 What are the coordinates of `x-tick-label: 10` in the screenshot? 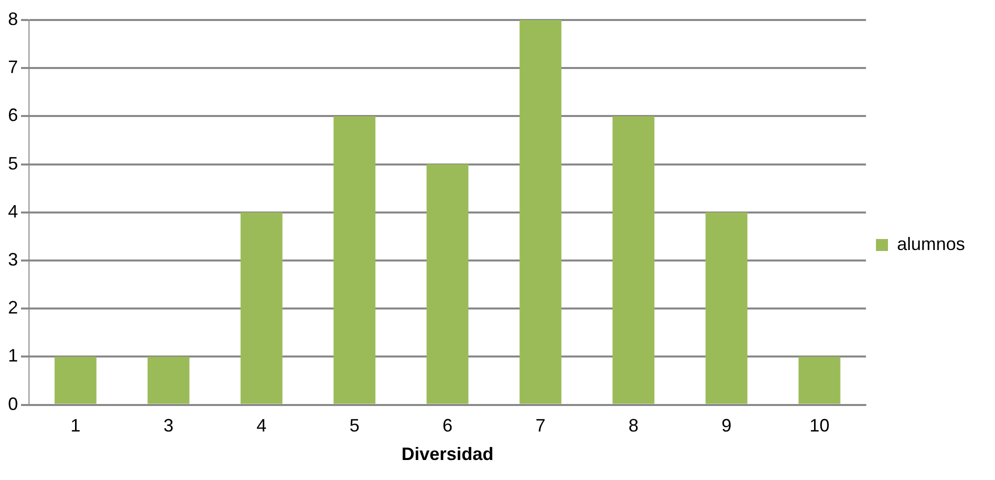 It's located at (819, 426).